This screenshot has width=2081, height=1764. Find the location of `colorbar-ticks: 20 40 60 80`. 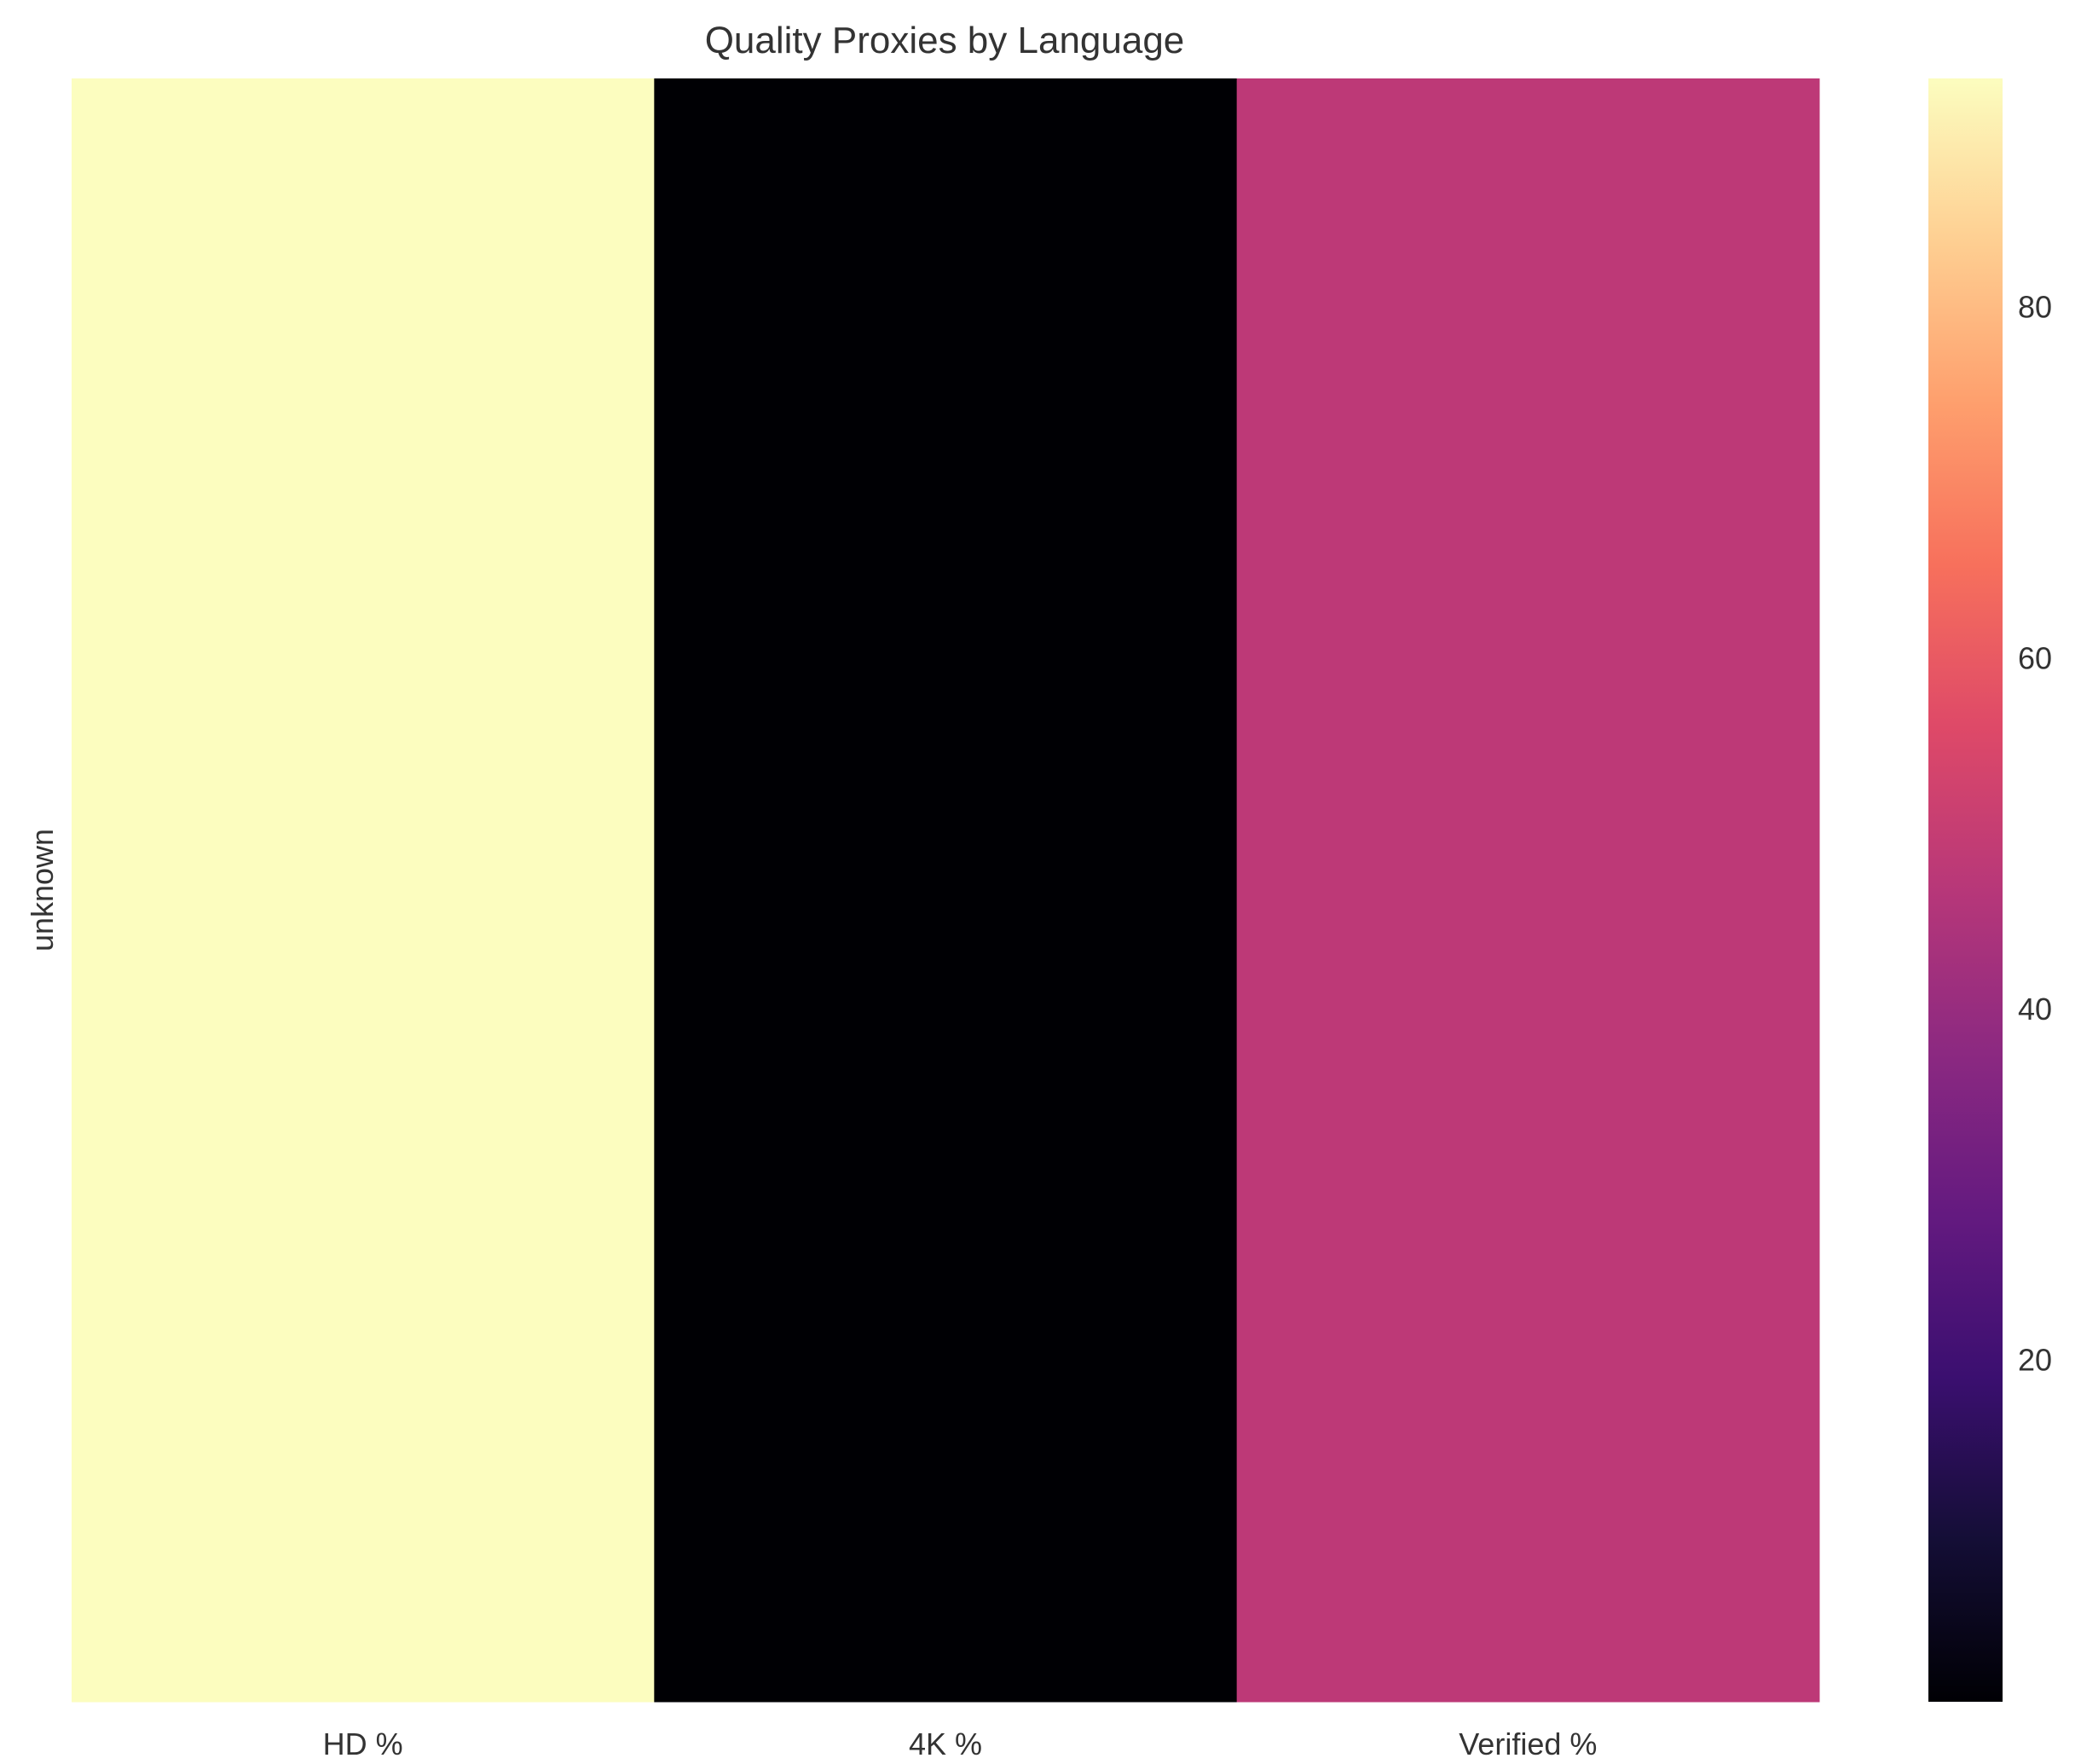

colorbar-ticks: 20 40 60 80 is located at coordinates (2035, 834).